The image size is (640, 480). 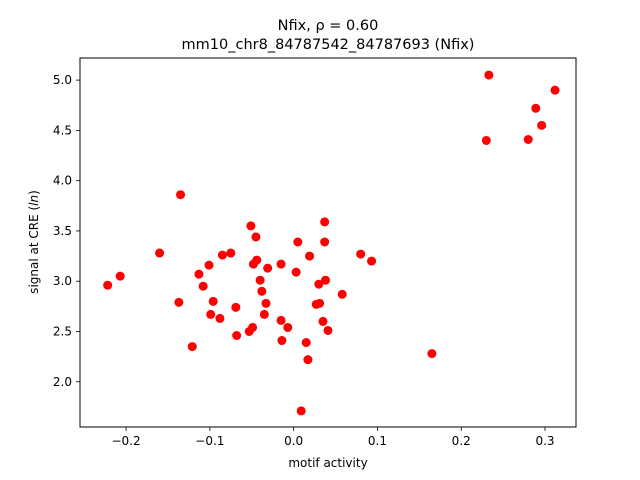 I want to click on x-tick-label: 0.2, so click(x=461, y=441).